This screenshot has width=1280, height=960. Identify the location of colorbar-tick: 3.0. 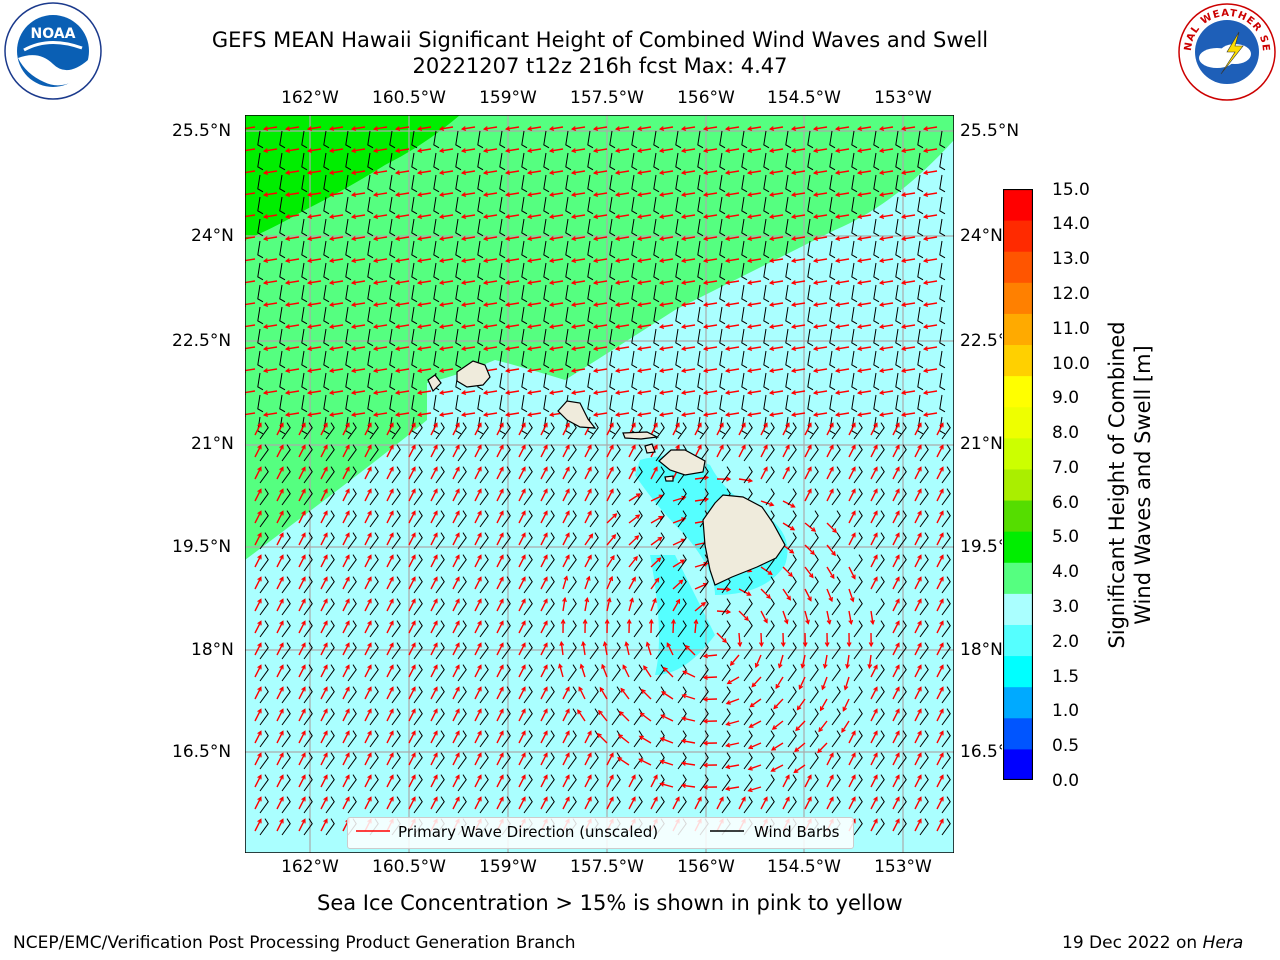
(1066, 607).